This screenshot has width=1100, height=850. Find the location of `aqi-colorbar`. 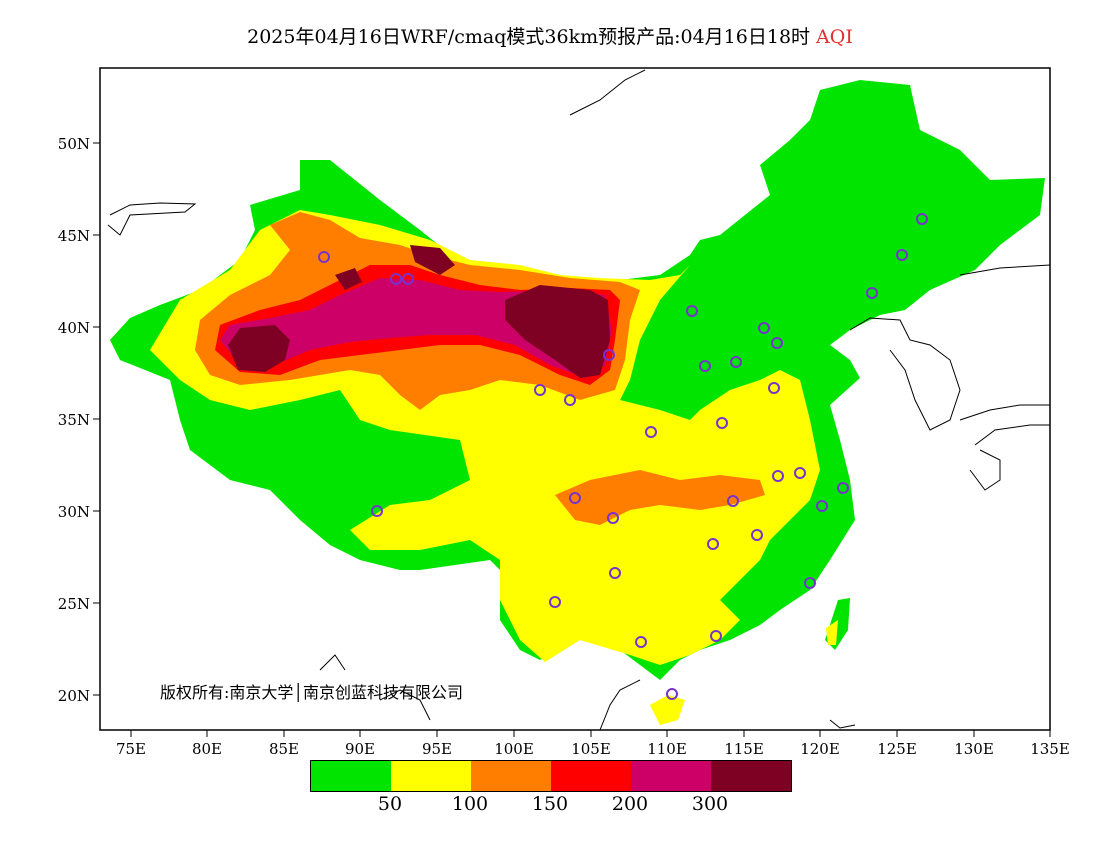

aqi-colorbar is located at coordinates (551, 776).